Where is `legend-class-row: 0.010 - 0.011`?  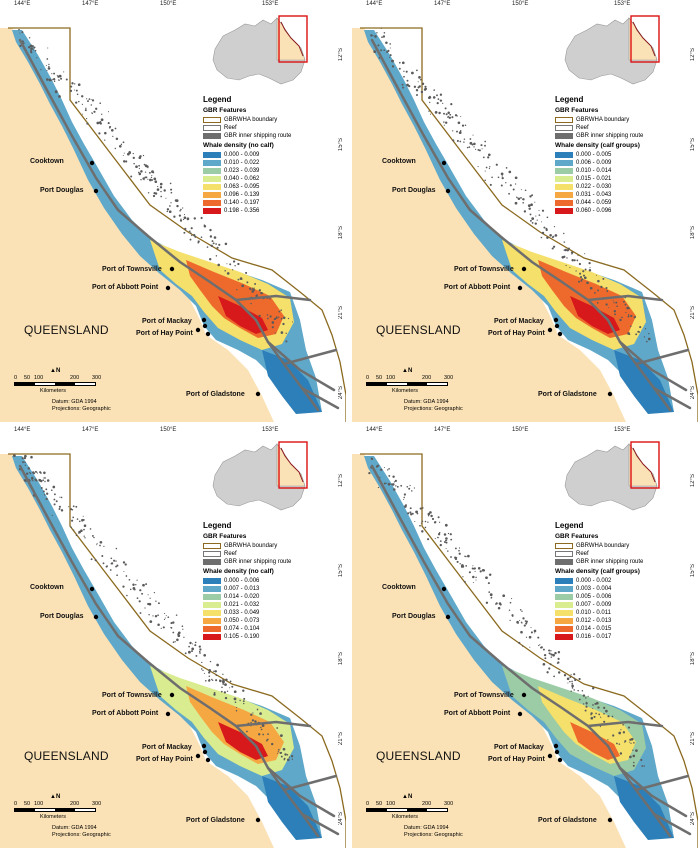 legend-class-row: 0.010 - 0.011 is located at coordinates (626, 613).